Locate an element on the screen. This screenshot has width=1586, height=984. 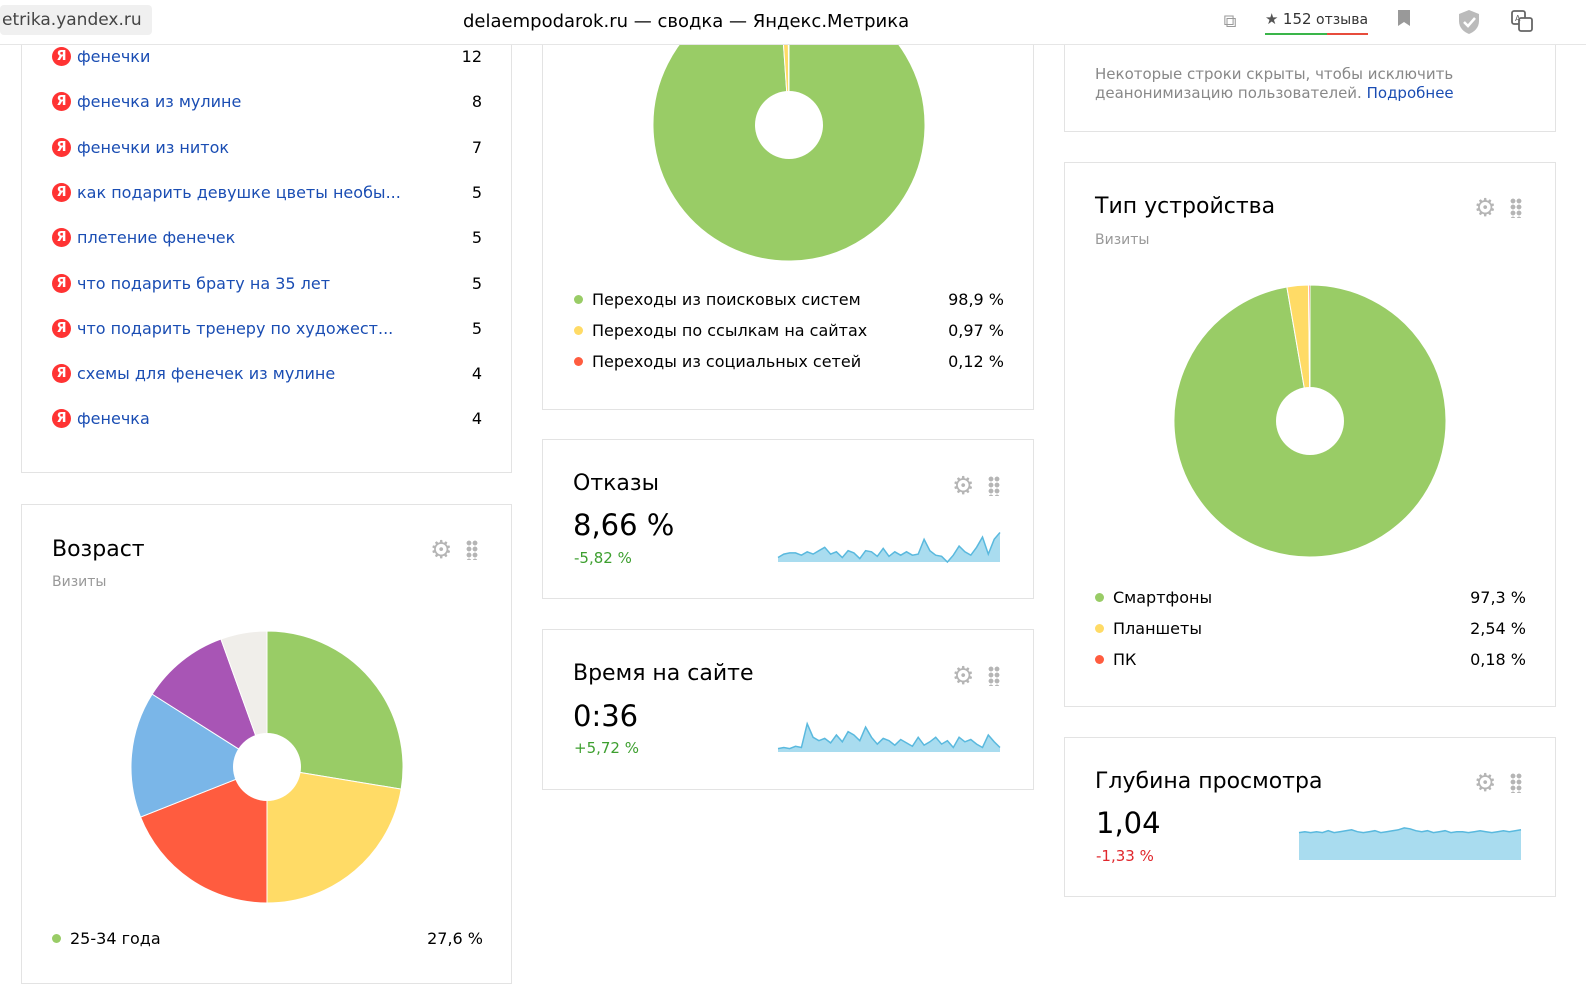
search-phrase-link: фенечки из ниток is located at coordinates (153, 147).